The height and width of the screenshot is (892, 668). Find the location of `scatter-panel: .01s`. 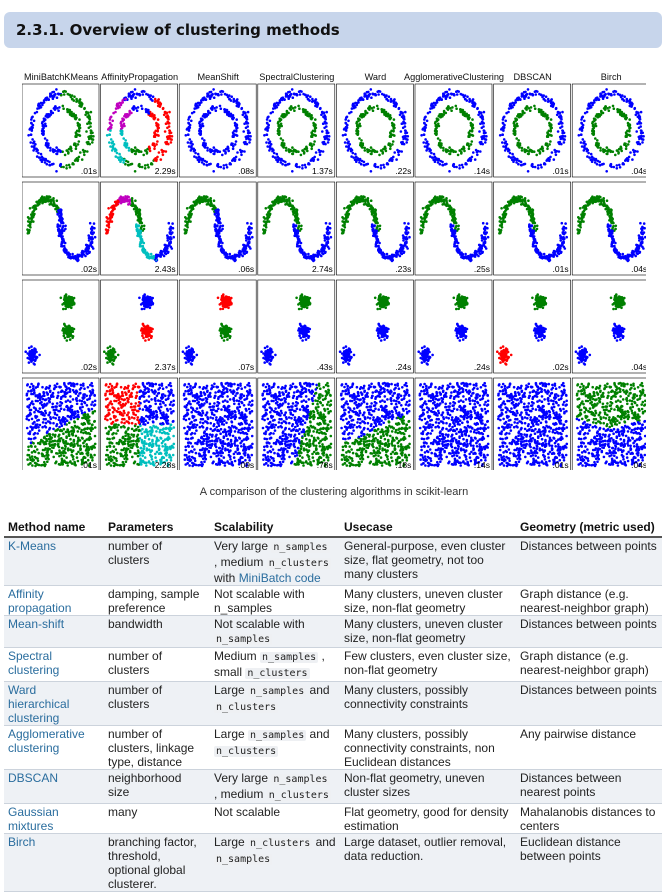

scatter-panel: .01s is located at coordinates (61, 130).